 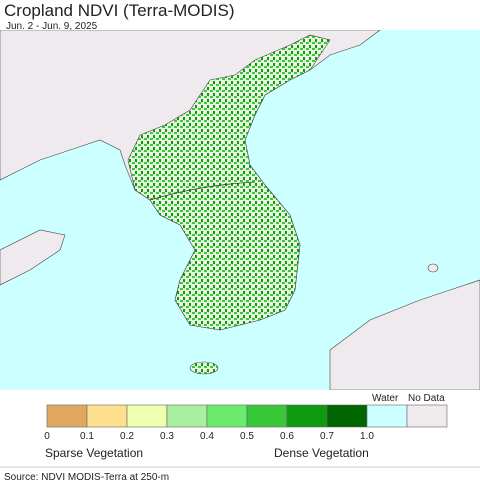 I want to click on title: Cropland NDVI (Terra-MODIS), so click(x=119, y=10).